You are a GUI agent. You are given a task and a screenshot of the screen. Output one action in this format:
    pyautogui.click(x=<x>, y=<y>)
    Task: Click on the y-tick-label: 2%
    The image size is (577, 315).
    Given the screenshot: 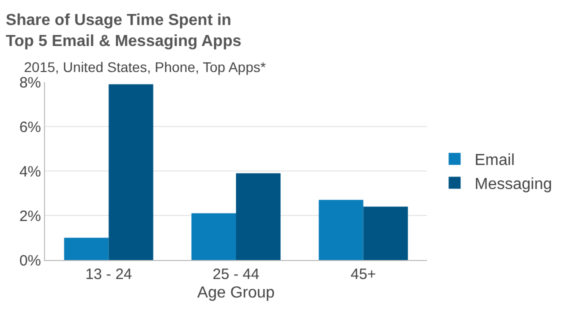 What is the action you would take?
    pyautogui.click(x=30, y=216)
    